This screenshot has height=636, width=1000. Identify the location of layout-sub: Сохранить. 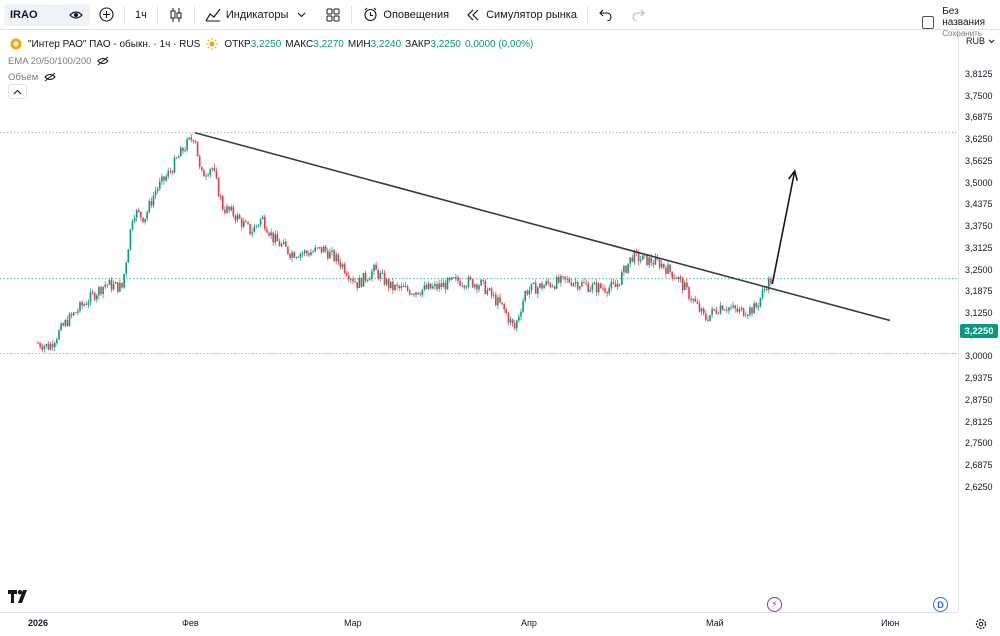
(962, 33).